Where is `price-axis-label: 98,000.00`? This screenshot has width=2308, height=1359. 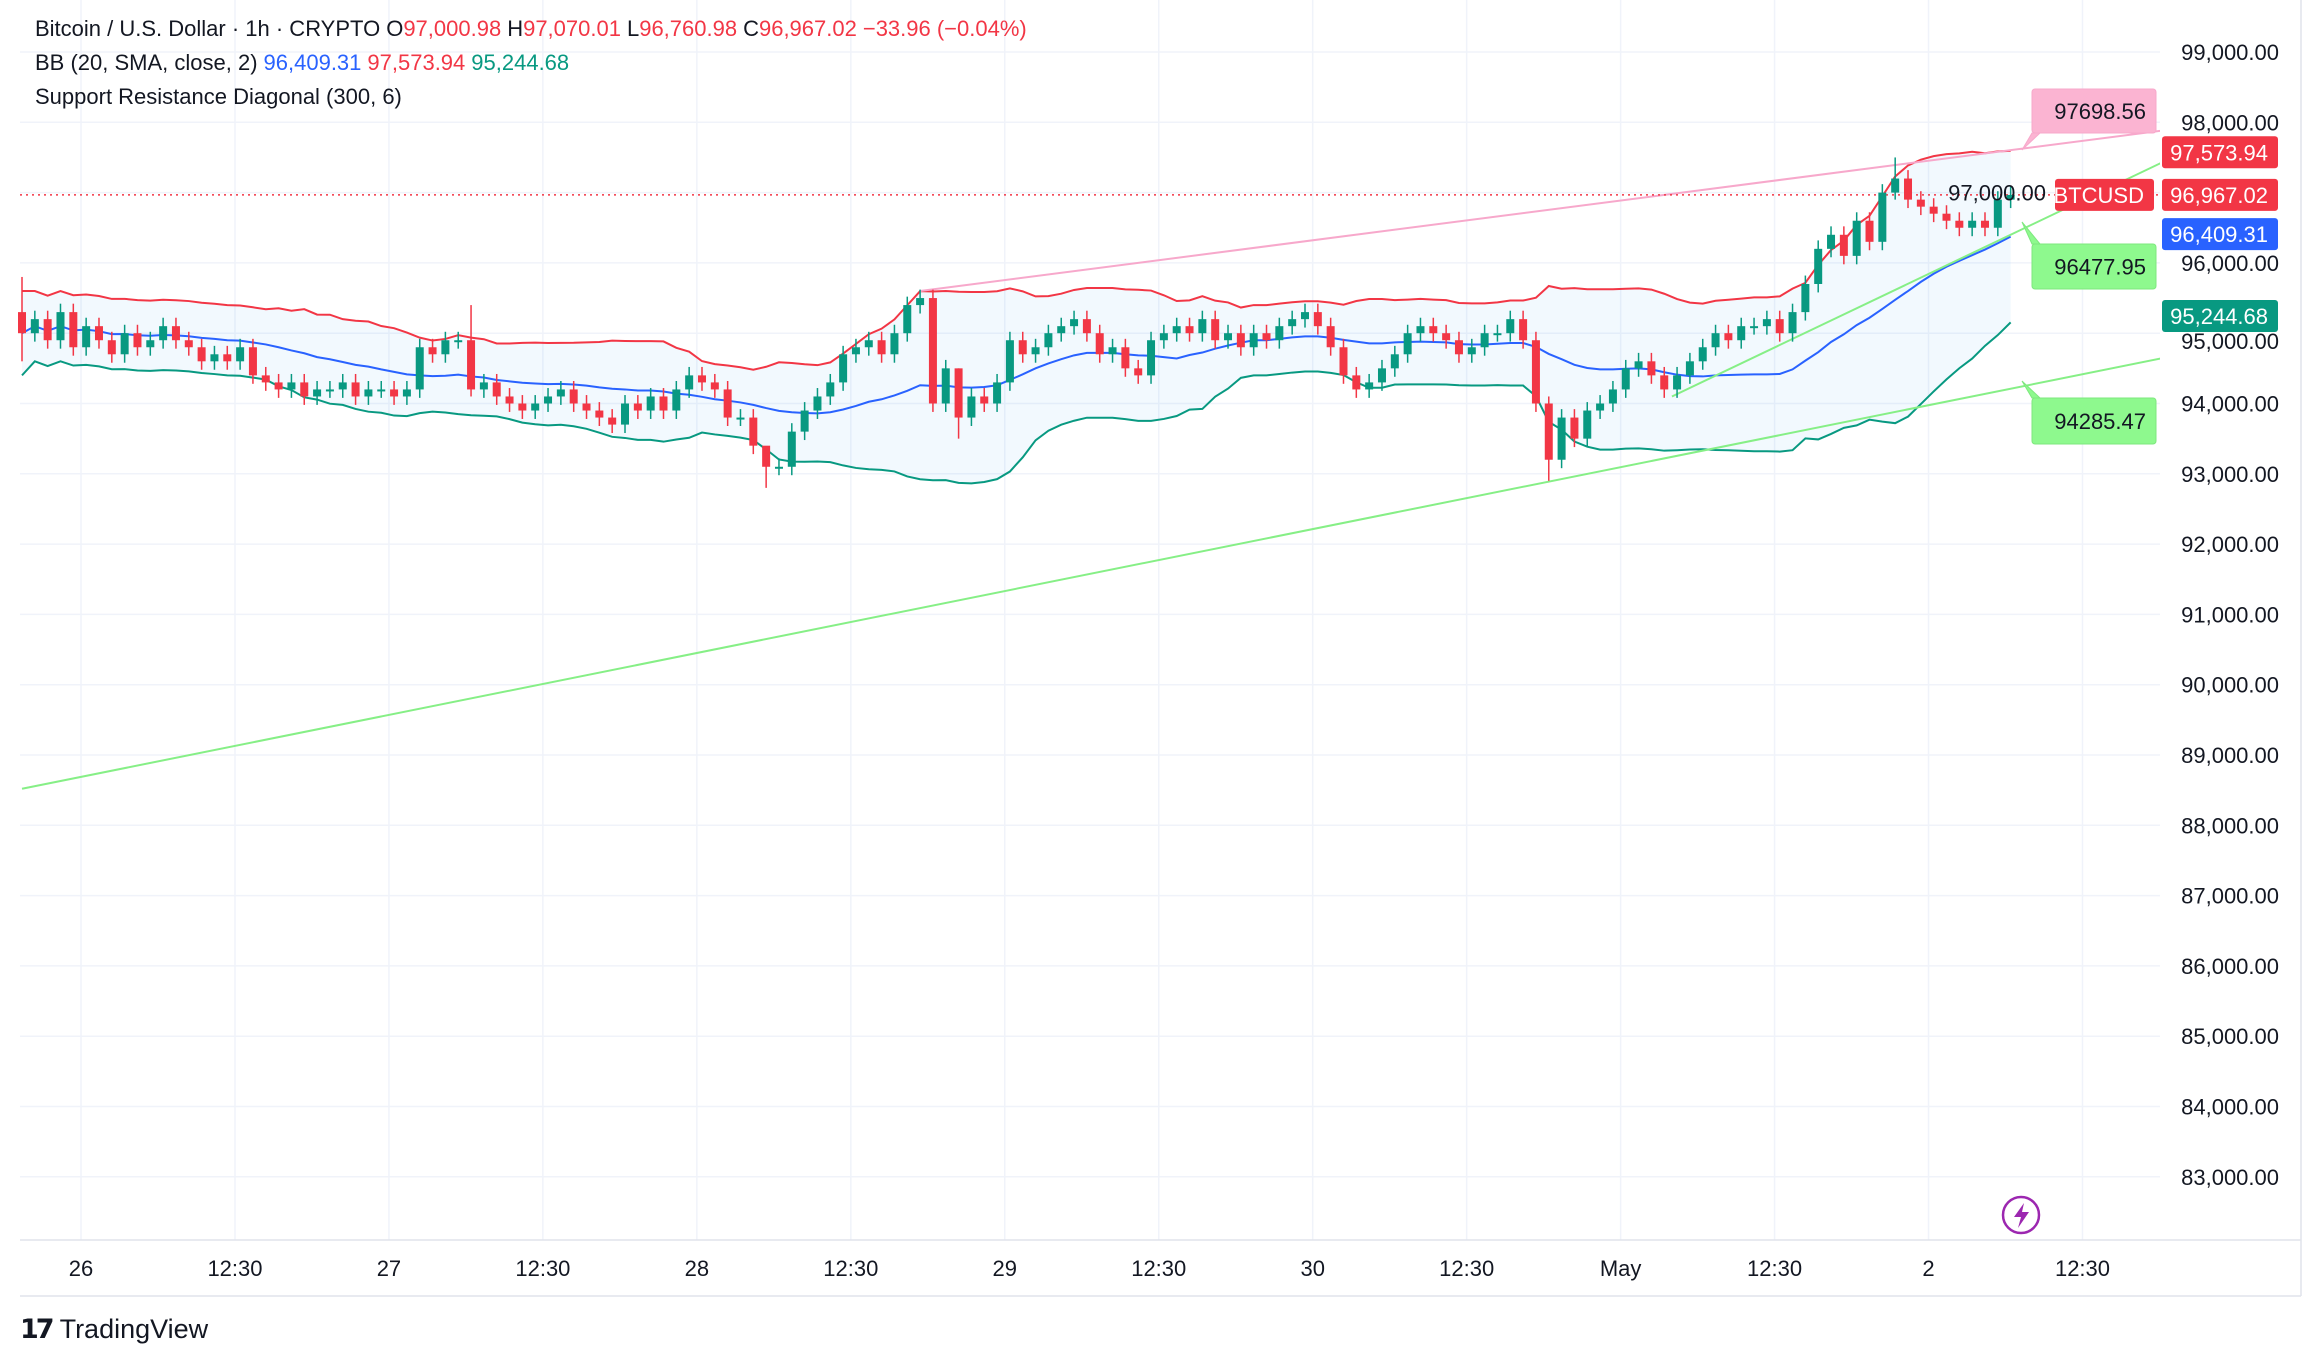
price-axis-label: 98,000.00 is located at coordinates (2230, 122).